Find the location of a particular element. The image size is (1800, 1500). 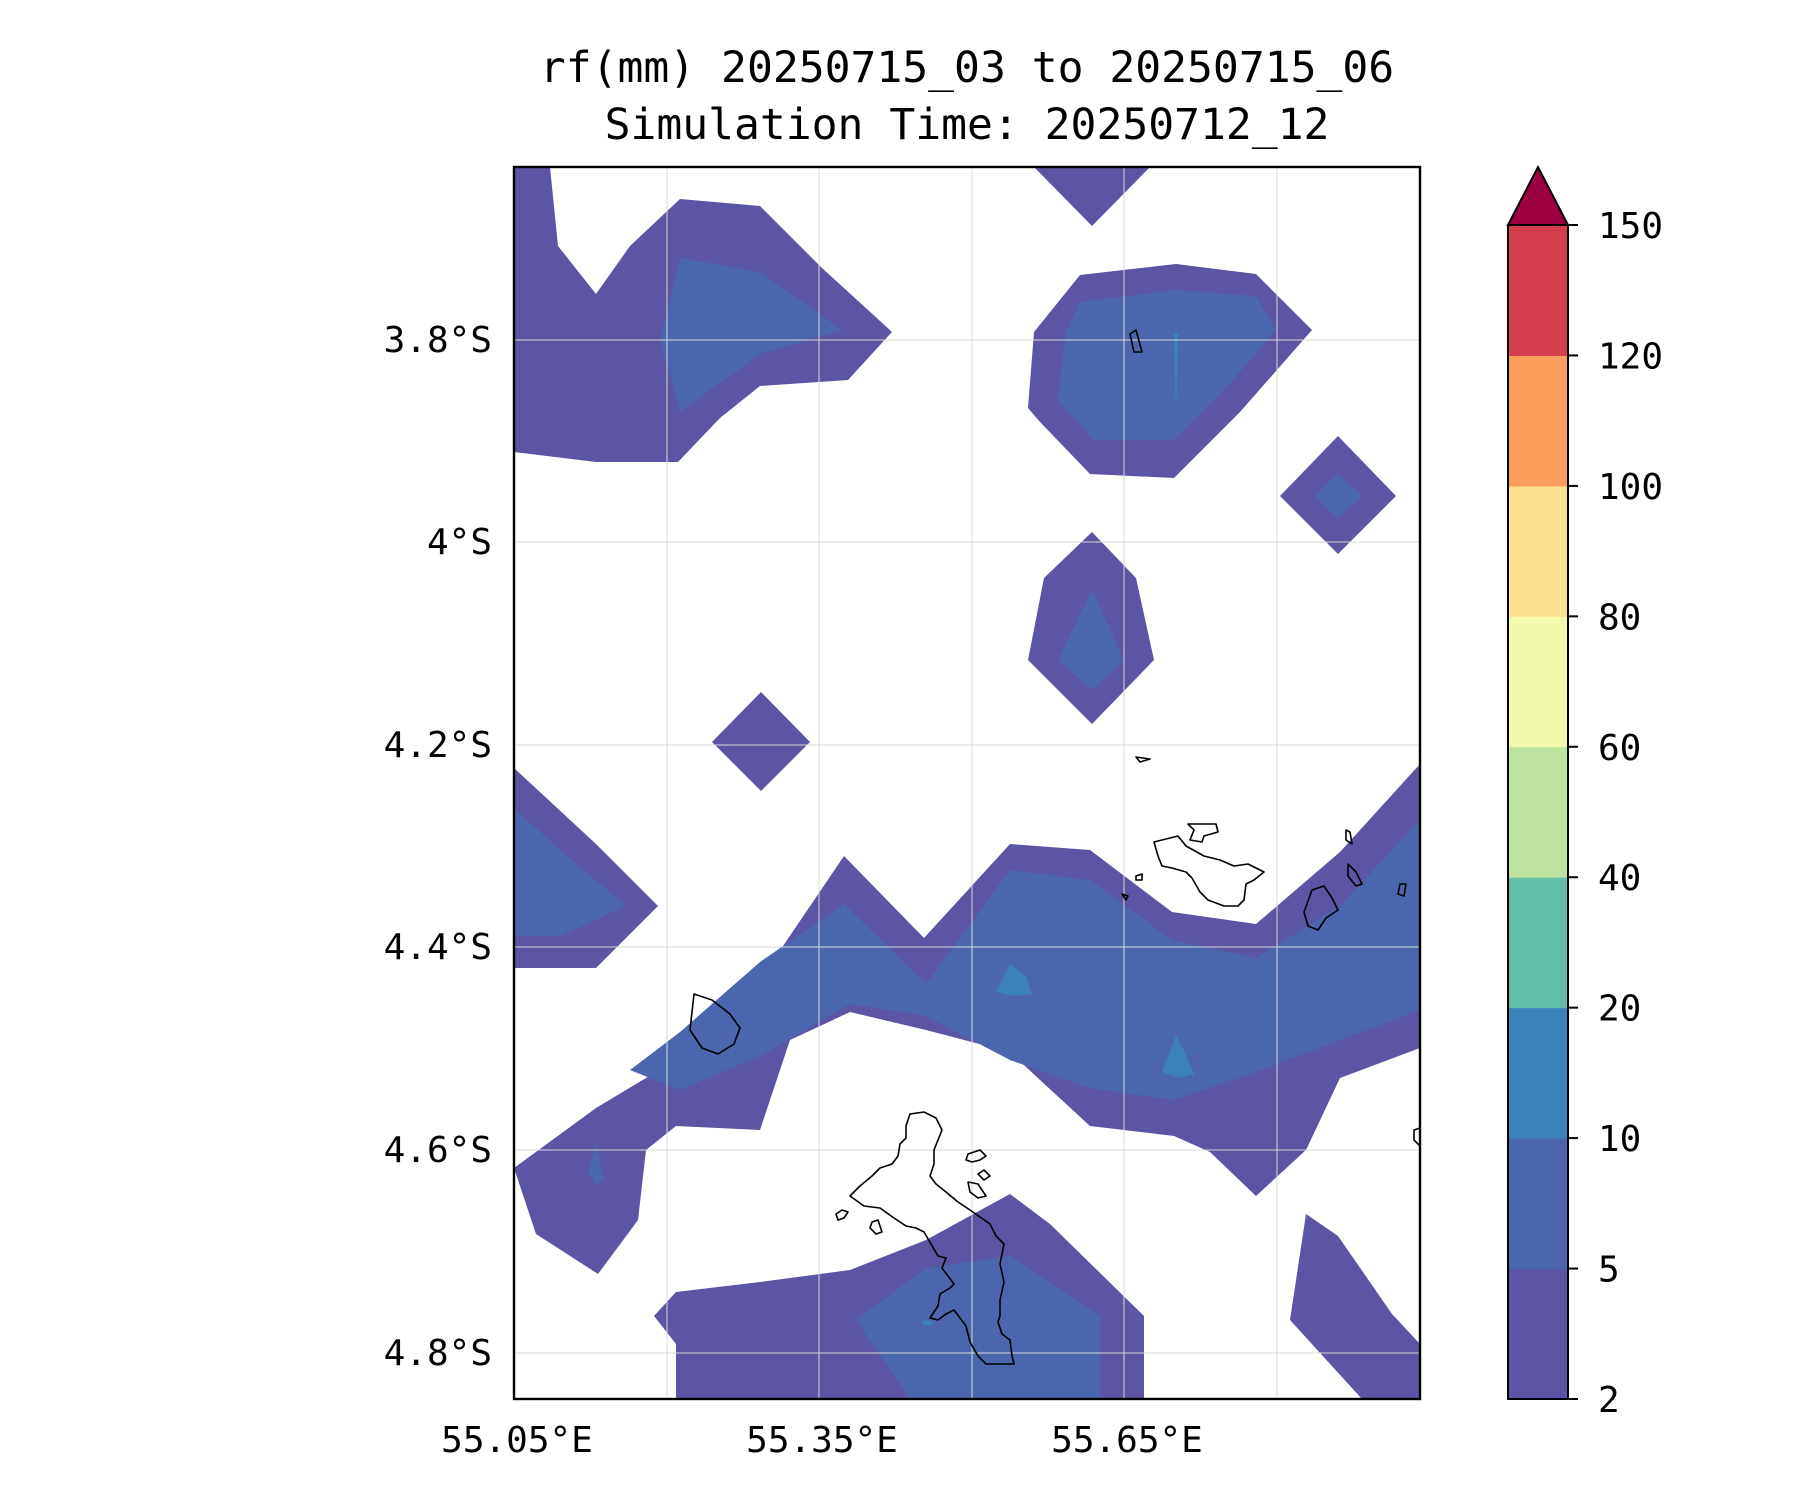

colorbar-tick-label: 5 is located at coordinates (1609, 1270).